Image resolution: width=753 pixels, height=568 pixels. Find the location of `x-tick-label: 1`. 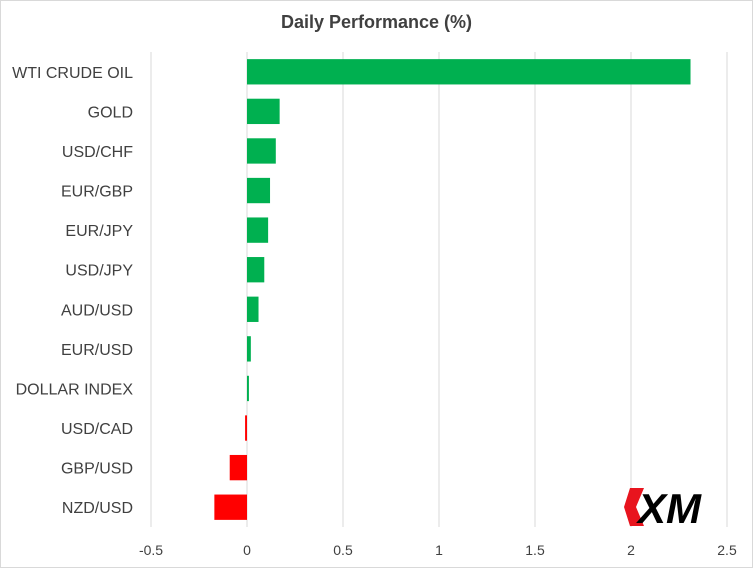

x-tick-label: 1 is located at coordinates (439, 550).